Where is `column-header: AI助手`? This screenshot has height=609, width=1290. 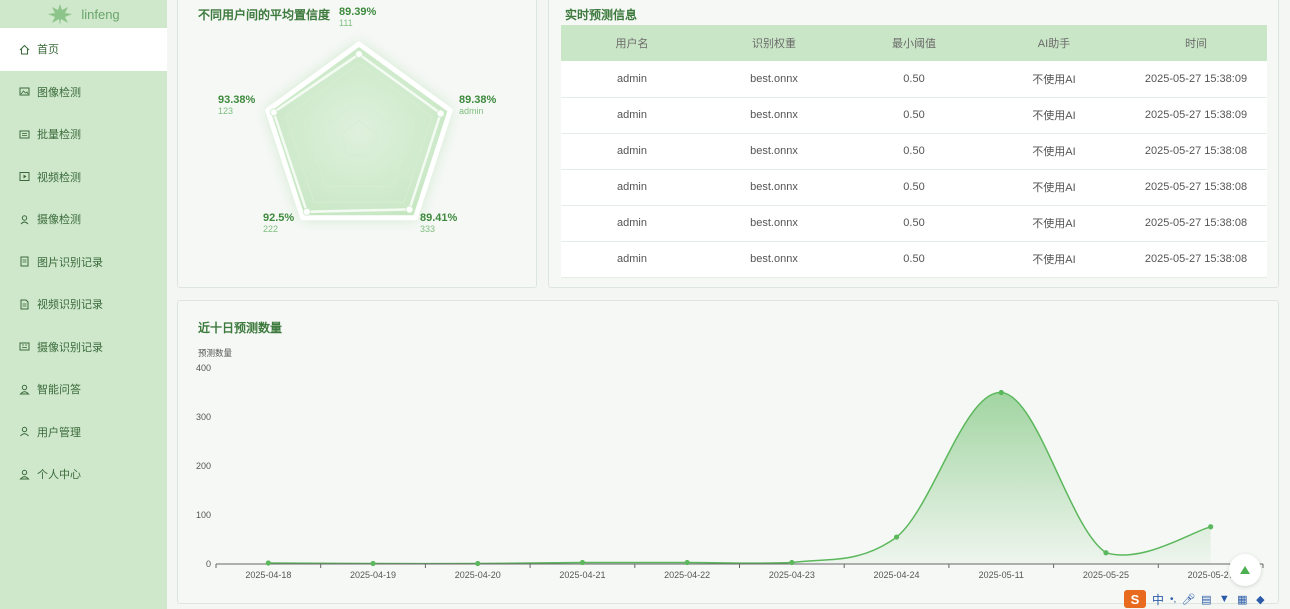 column-header: AI助手 is located at coordinates (1054, 43).